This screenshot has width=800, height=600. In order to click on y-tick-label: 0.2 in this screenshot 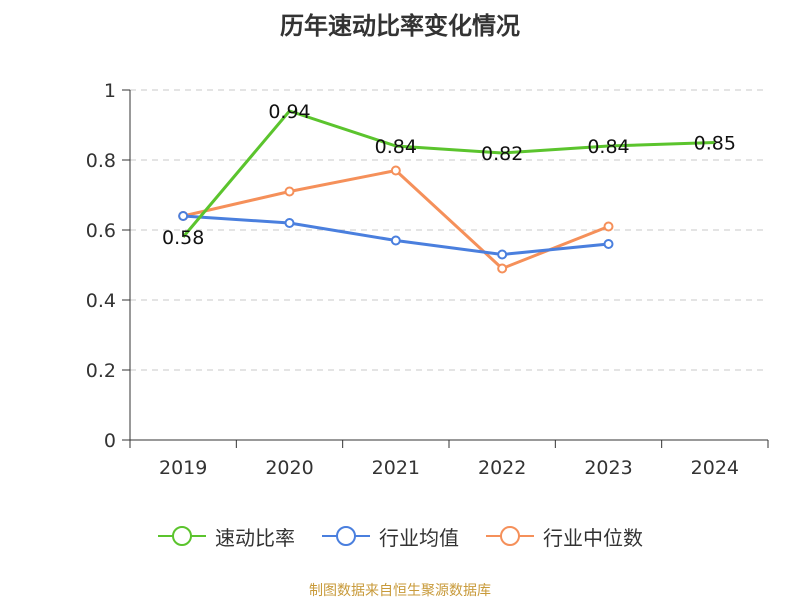, I will do `click(101, 371)`.